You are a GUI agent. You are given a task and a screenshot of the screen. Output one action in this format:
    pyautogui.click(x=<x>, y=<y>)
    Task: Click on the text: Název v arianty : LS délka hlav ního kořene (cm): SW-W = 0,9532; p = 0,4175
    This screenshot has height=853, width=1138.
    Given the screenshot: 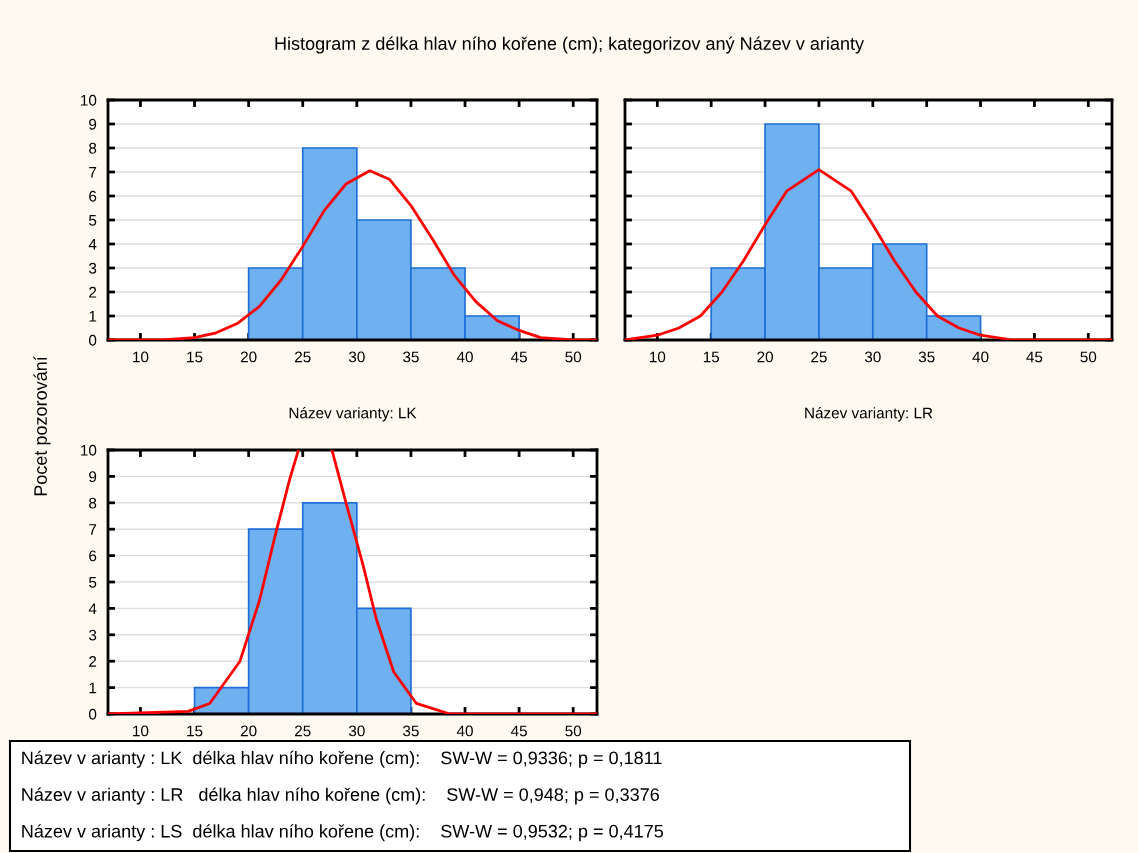 What is the action you would take?
    pyautogui.click(x=343, y=833)
    